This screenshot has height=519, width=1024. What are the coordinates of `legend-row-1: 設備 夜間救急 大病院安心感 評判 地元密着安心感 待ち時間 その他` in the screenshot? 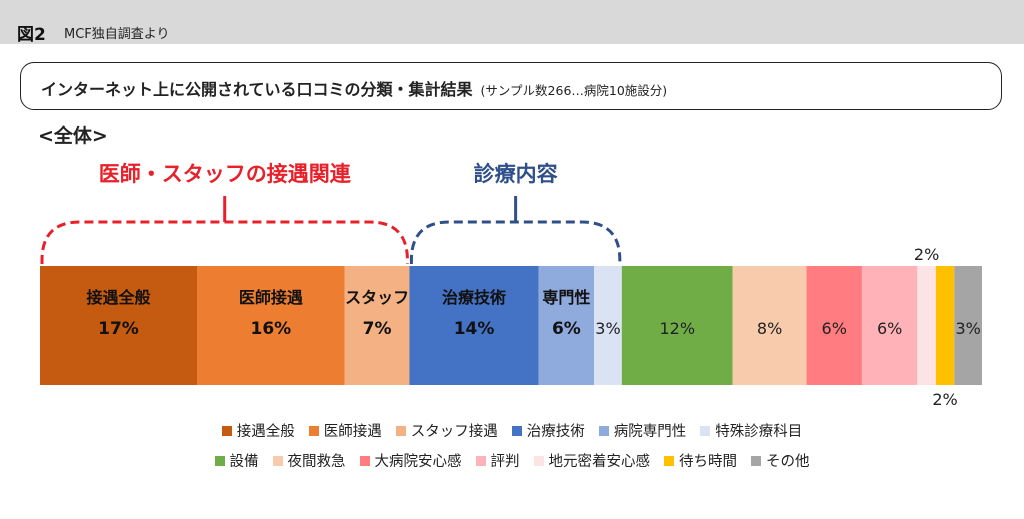 It's located at (512, 460).